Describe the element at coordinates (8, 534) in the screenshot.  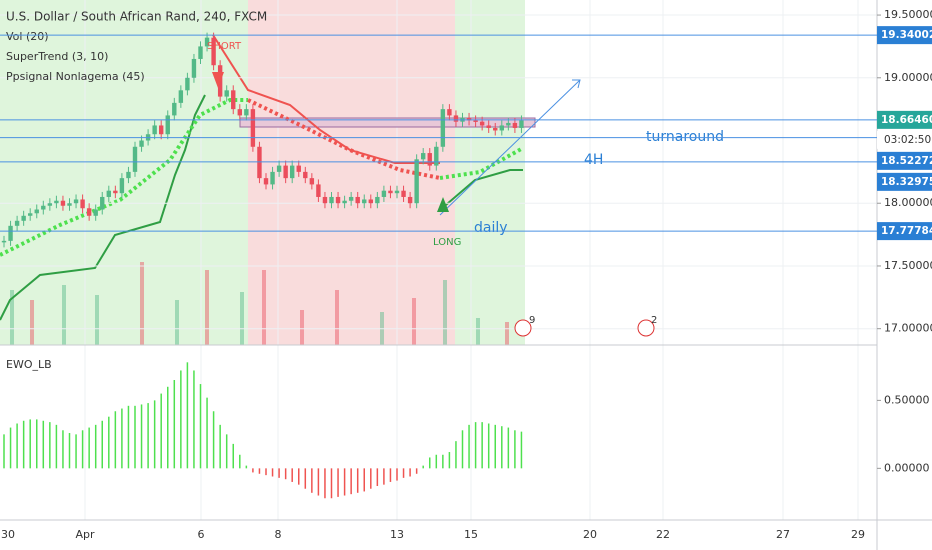
I see `x-tick-label: 30` at that location.